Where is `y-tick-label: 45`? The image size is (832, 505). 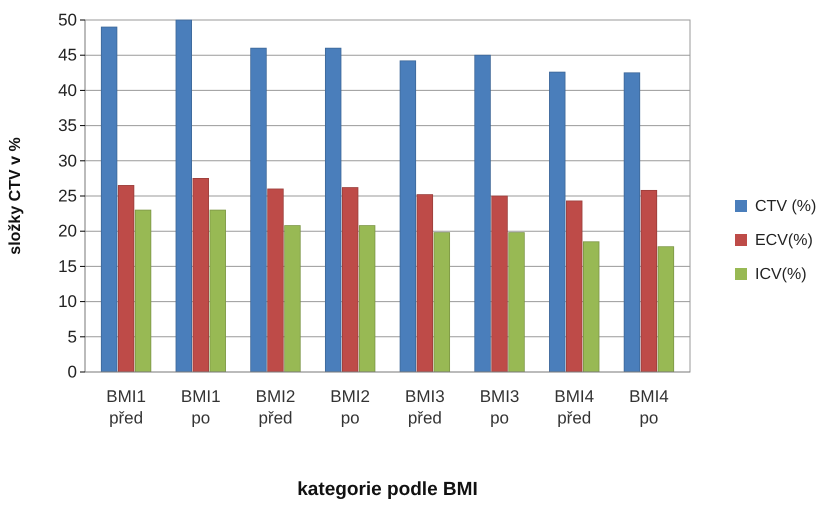
y-tick-label: 45 is located at coordinates (67, 55).